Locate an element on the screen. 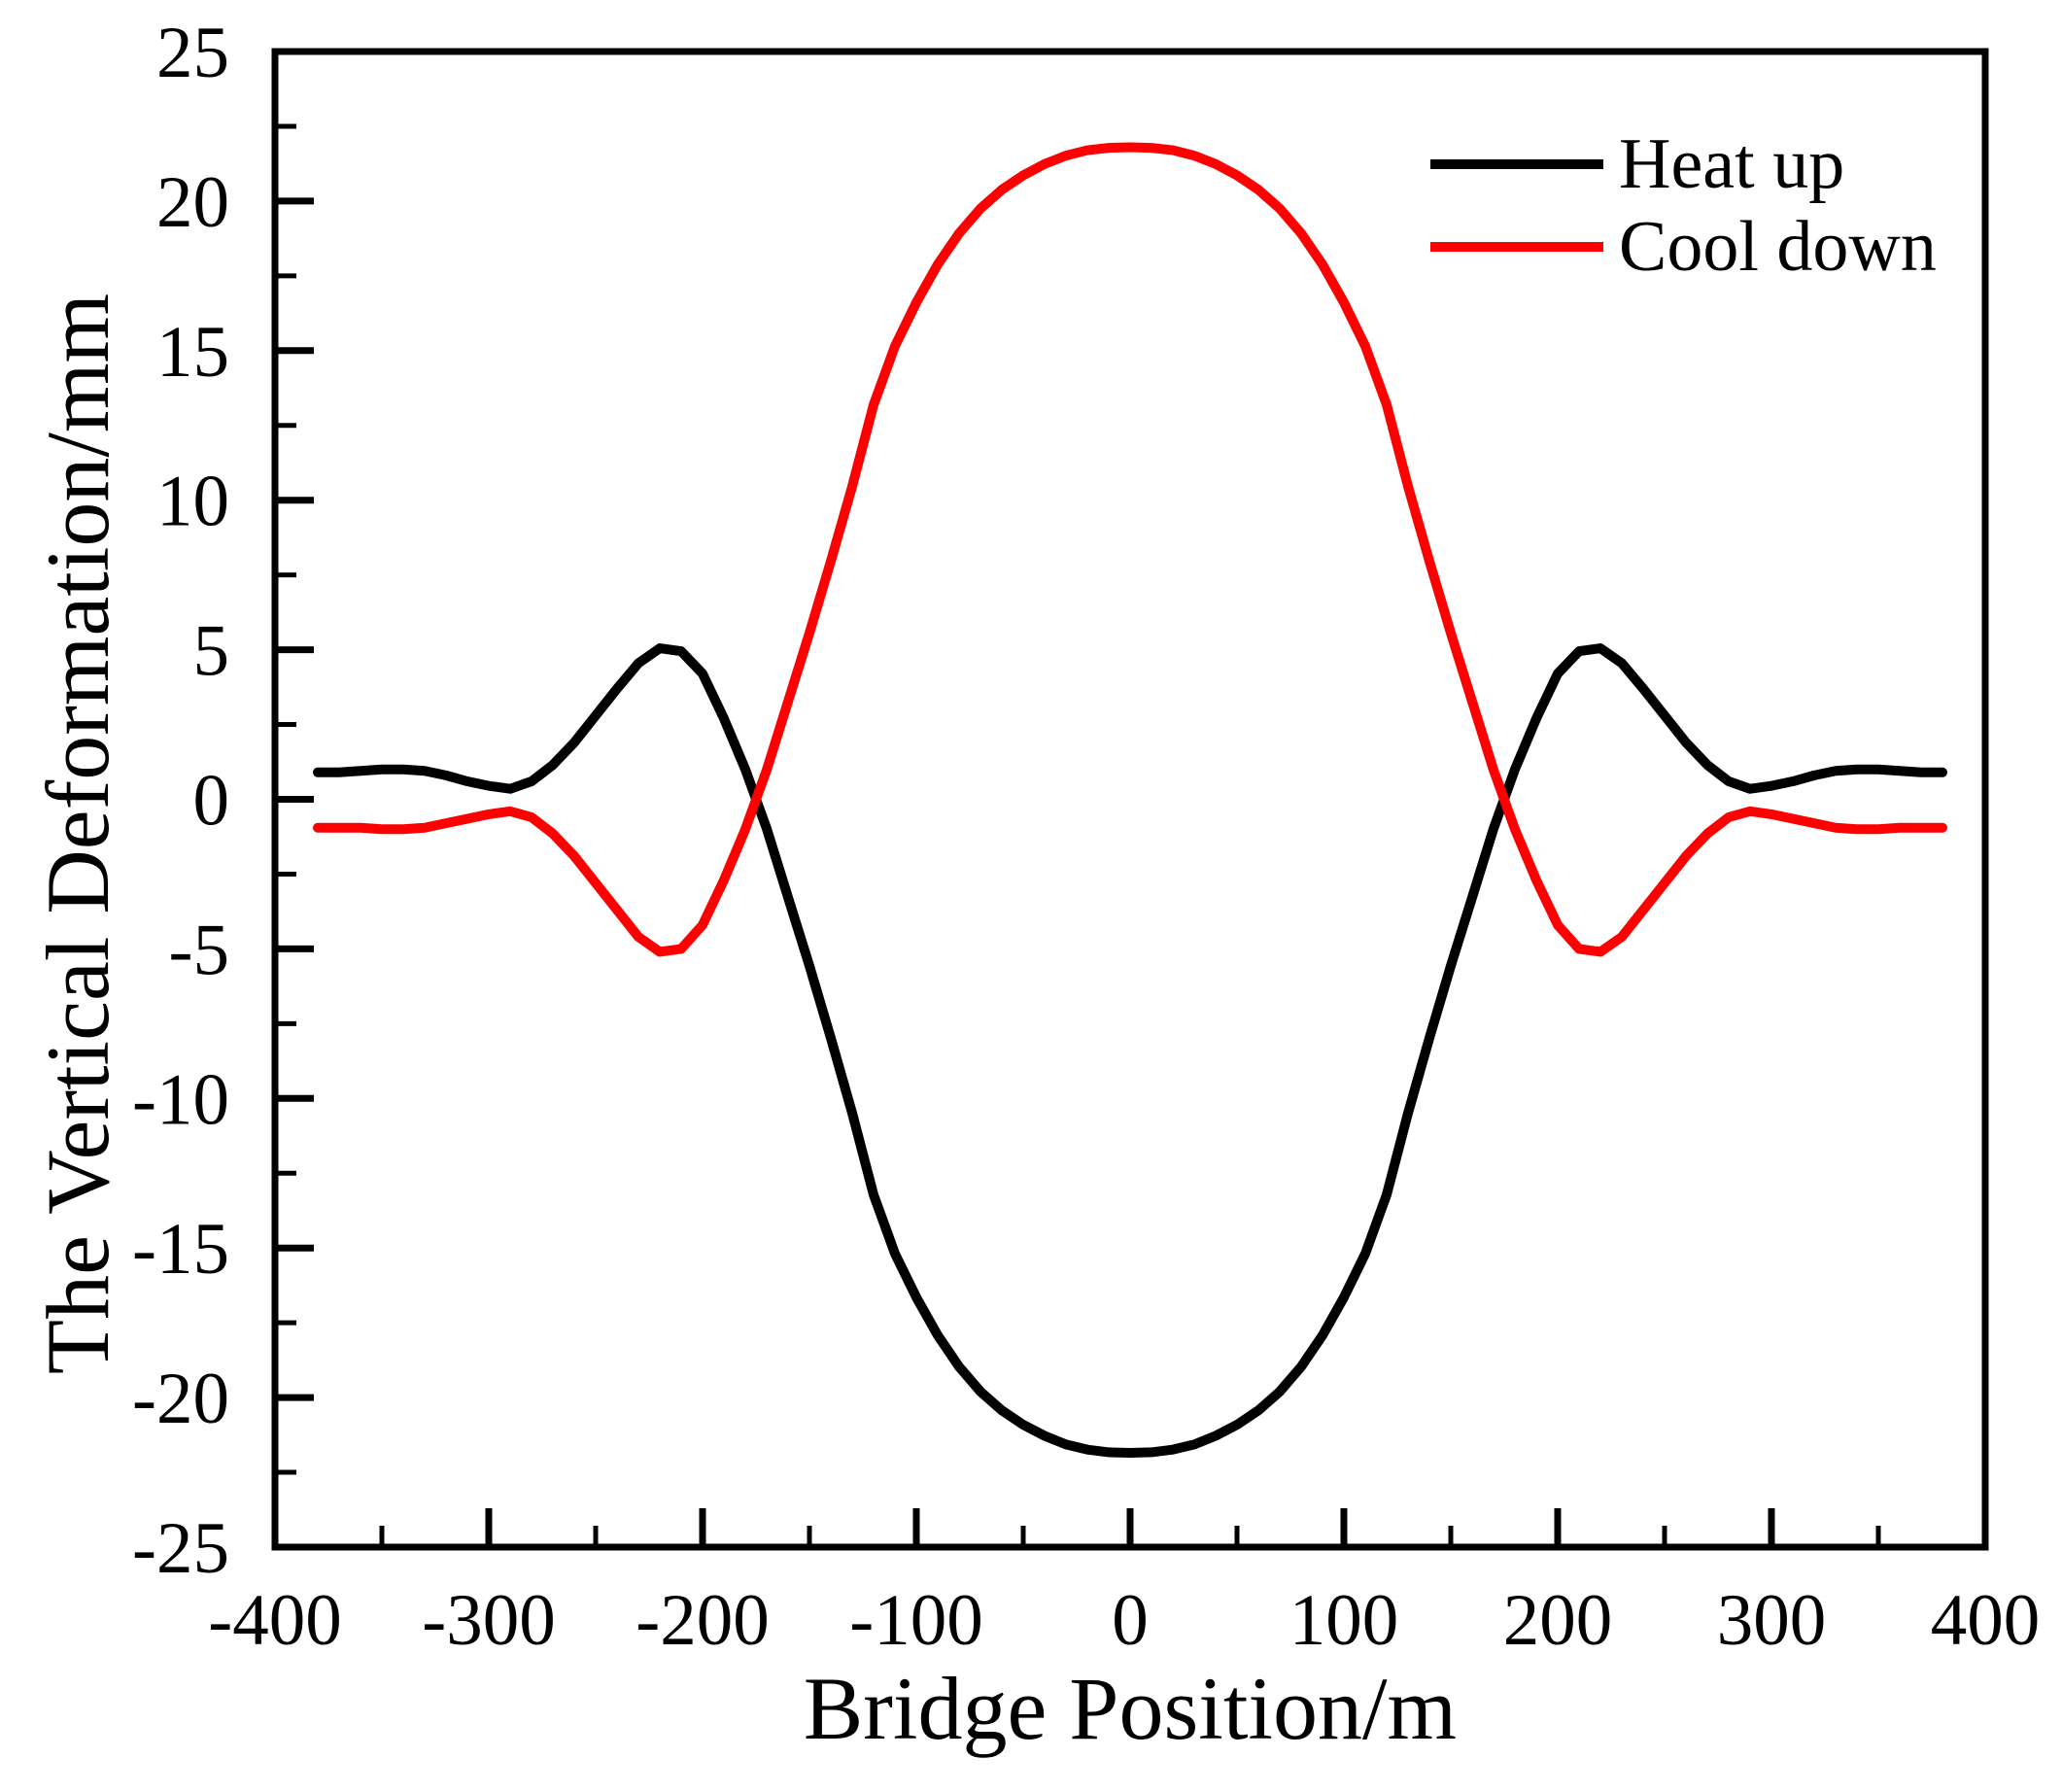 The image size is (2062, 1792). legend: Heat up Cool down is located at coordinates (1684, 205).